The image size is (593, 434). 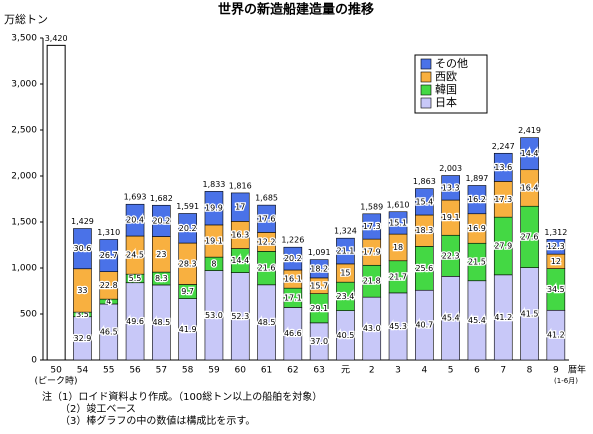 I want to click on value-label: 17.6, so click(x=267, y=218).